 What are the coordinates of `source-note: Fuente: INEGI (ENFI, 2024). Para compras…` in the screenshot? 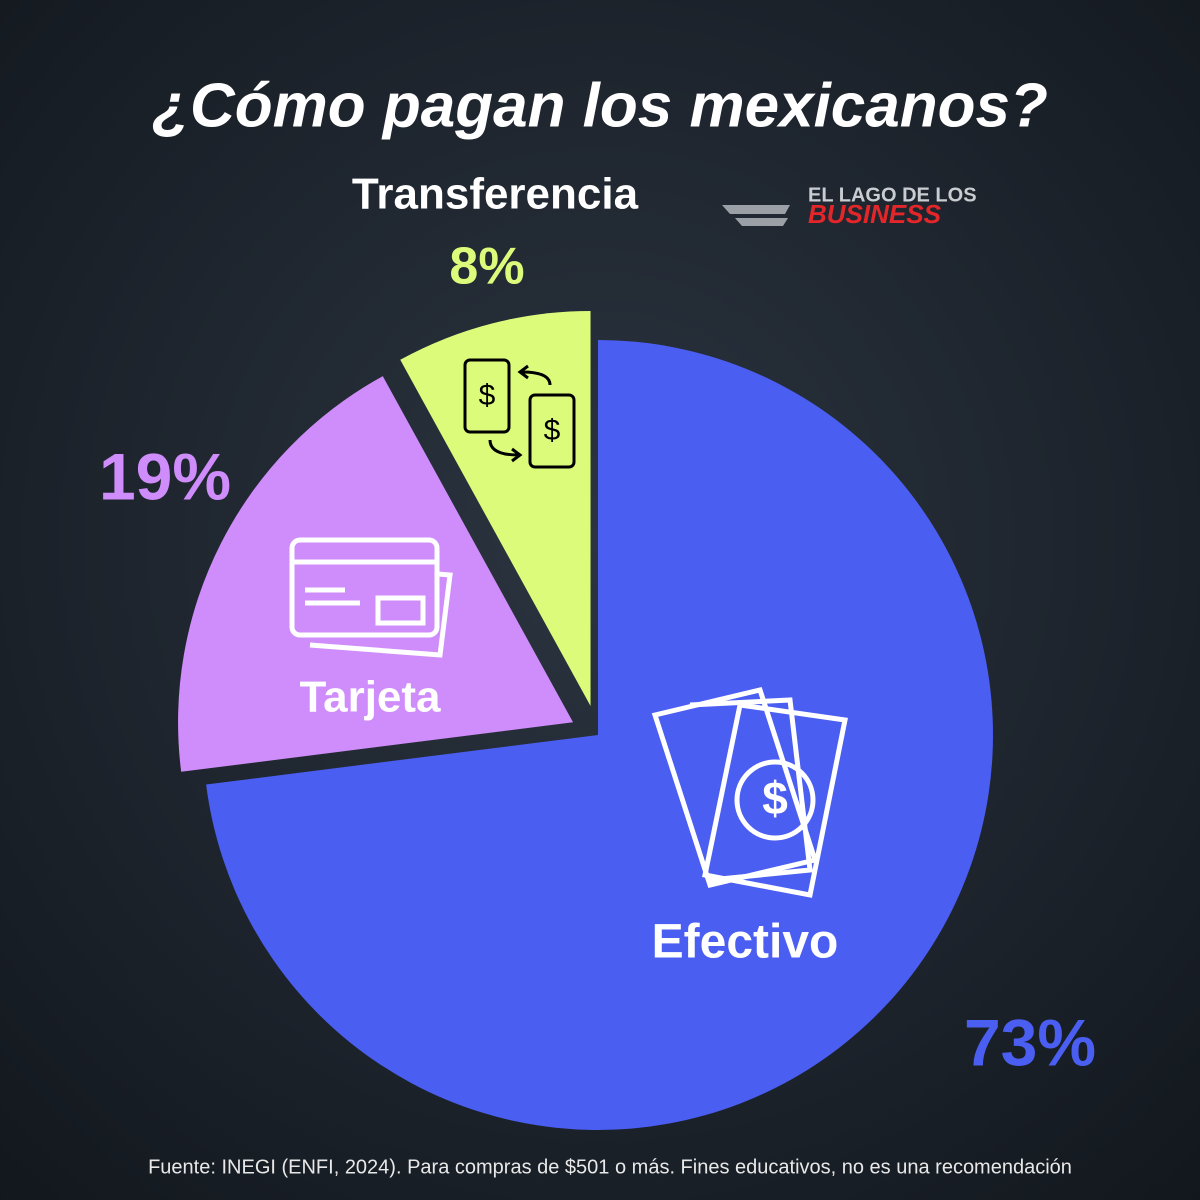 It's located at (610, 1167).